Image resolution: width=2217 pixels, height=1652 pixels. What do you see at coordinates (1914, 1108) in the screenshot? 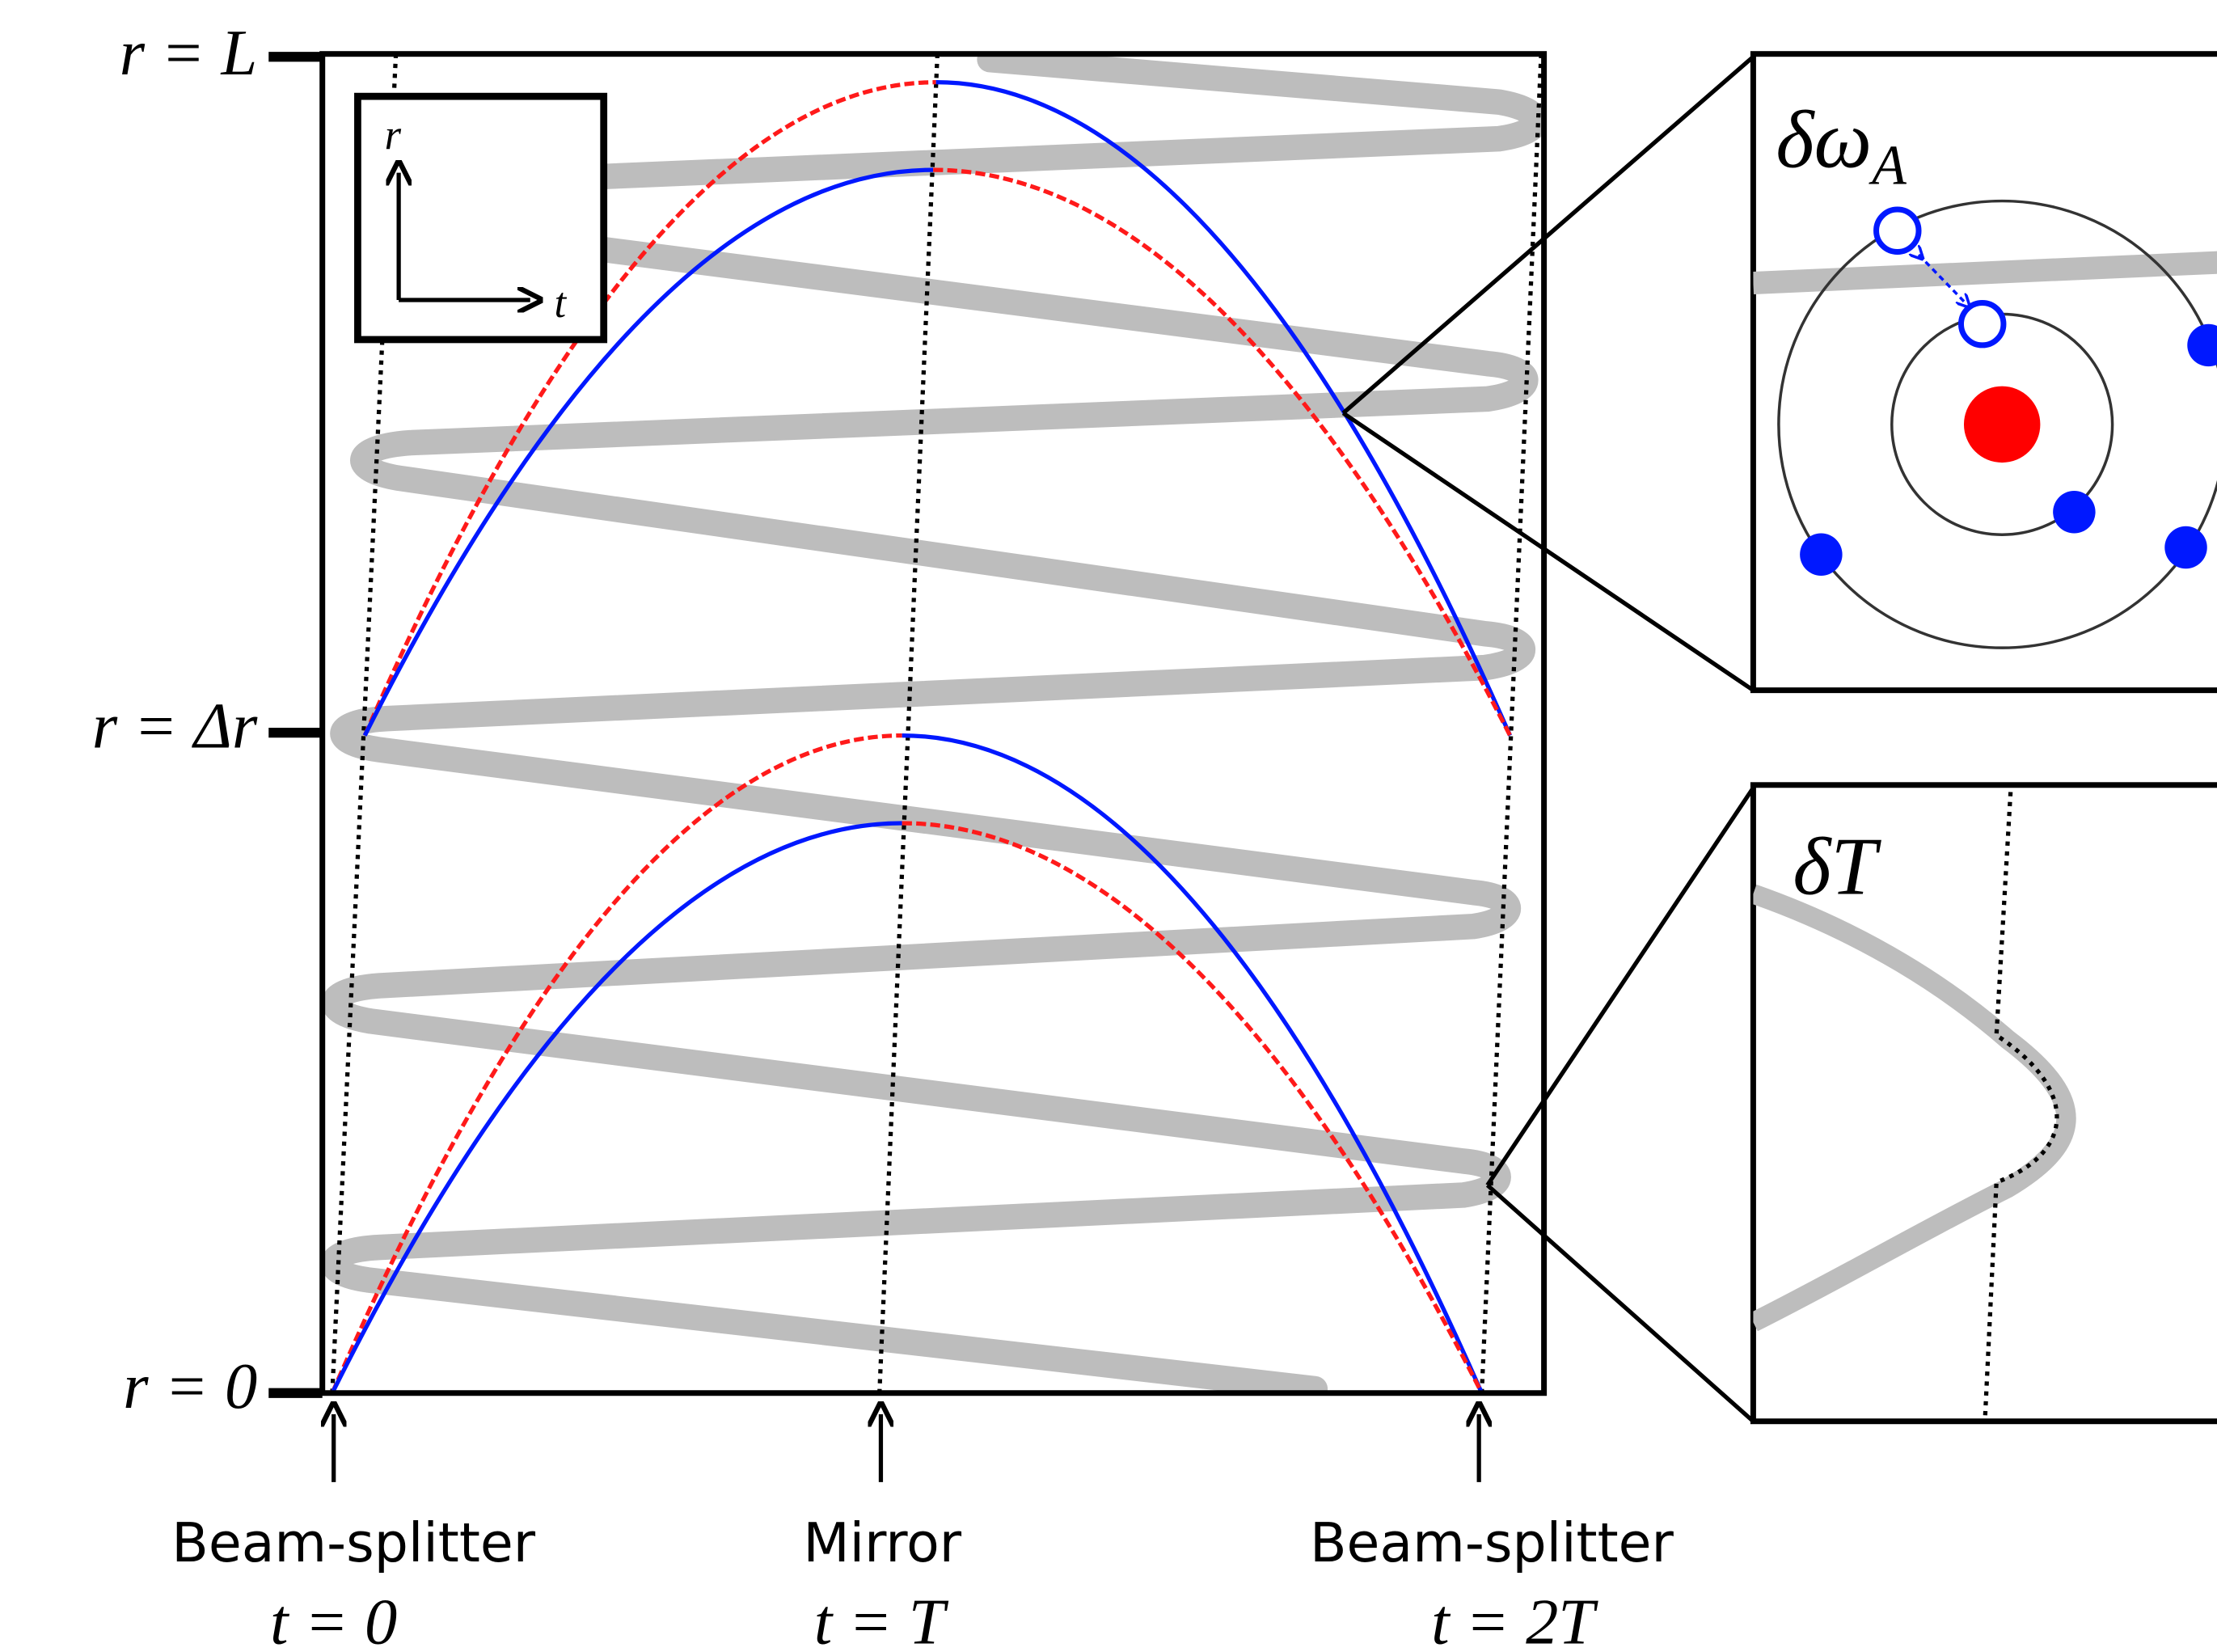
I see `gray-wave-zoom` at bounding box center [1914, 1108].